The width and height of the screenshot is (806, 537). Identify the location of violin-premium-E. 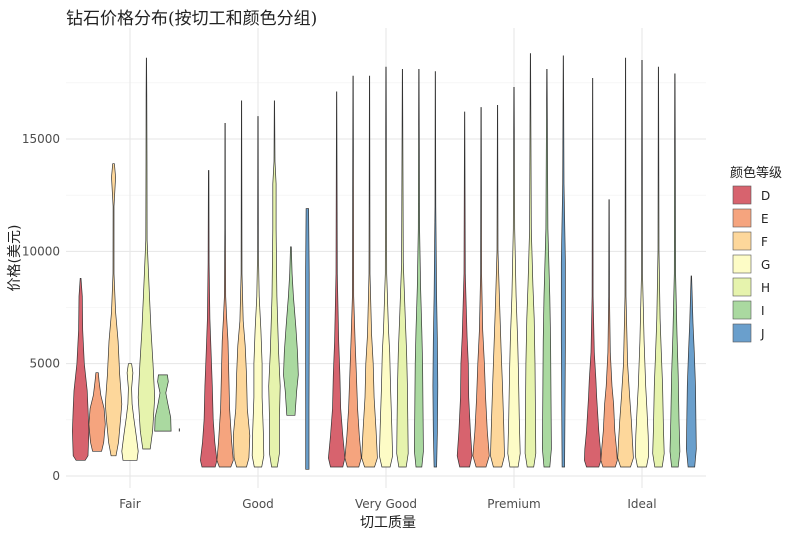
(481, 287).